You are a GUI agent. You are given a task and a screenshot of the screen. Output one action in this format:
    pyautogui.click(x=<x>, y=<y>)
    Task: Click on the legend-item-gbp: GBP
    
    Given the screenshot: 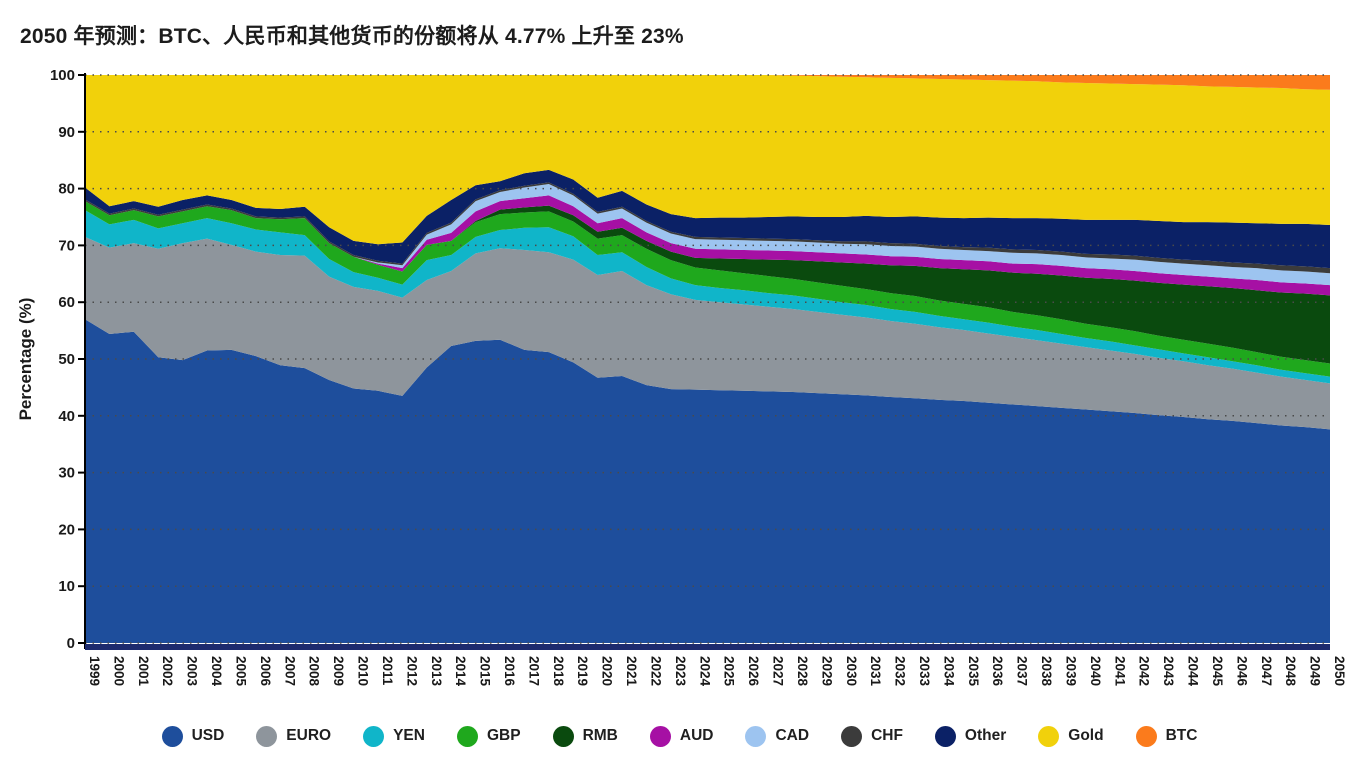 What is the action you would take?
    pyautogui.click(x=488, y=736)
    